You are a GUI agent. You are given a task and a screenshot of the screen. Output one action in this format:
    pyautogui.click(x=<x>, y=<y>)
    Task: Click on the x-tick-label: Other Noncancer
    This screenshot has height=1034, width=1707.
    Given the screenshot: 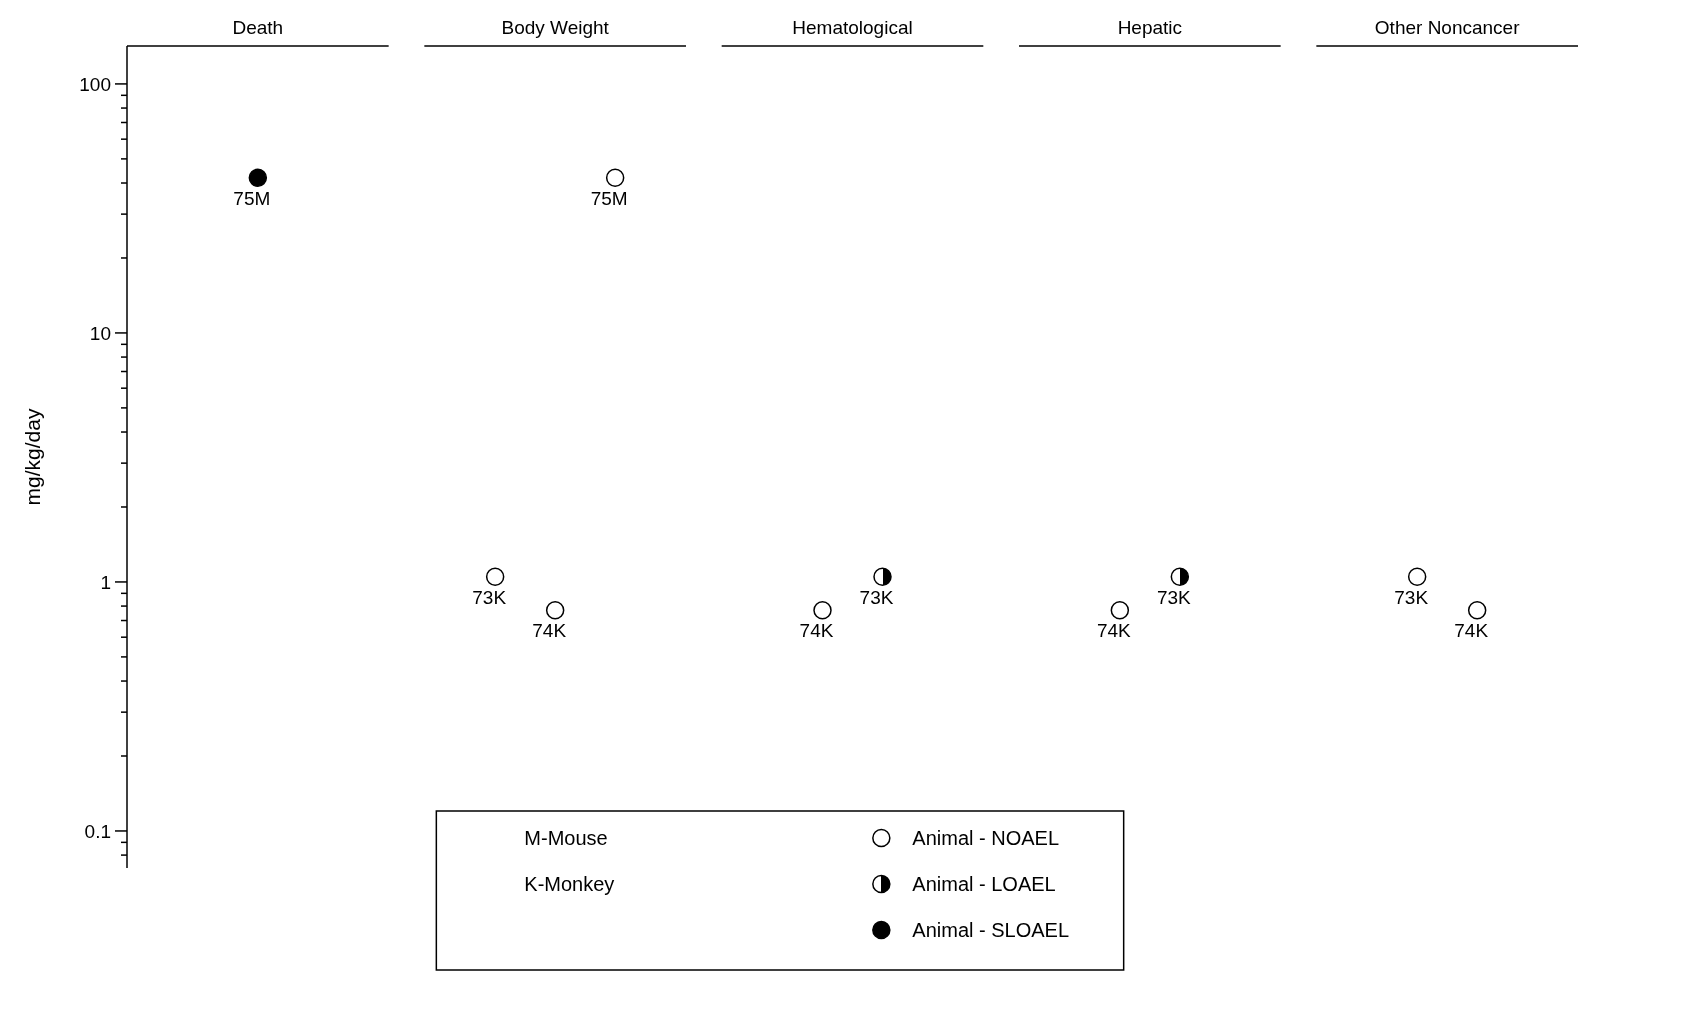 What is the action you would take?
    pyautogui.click(x=1447, y=27)
    